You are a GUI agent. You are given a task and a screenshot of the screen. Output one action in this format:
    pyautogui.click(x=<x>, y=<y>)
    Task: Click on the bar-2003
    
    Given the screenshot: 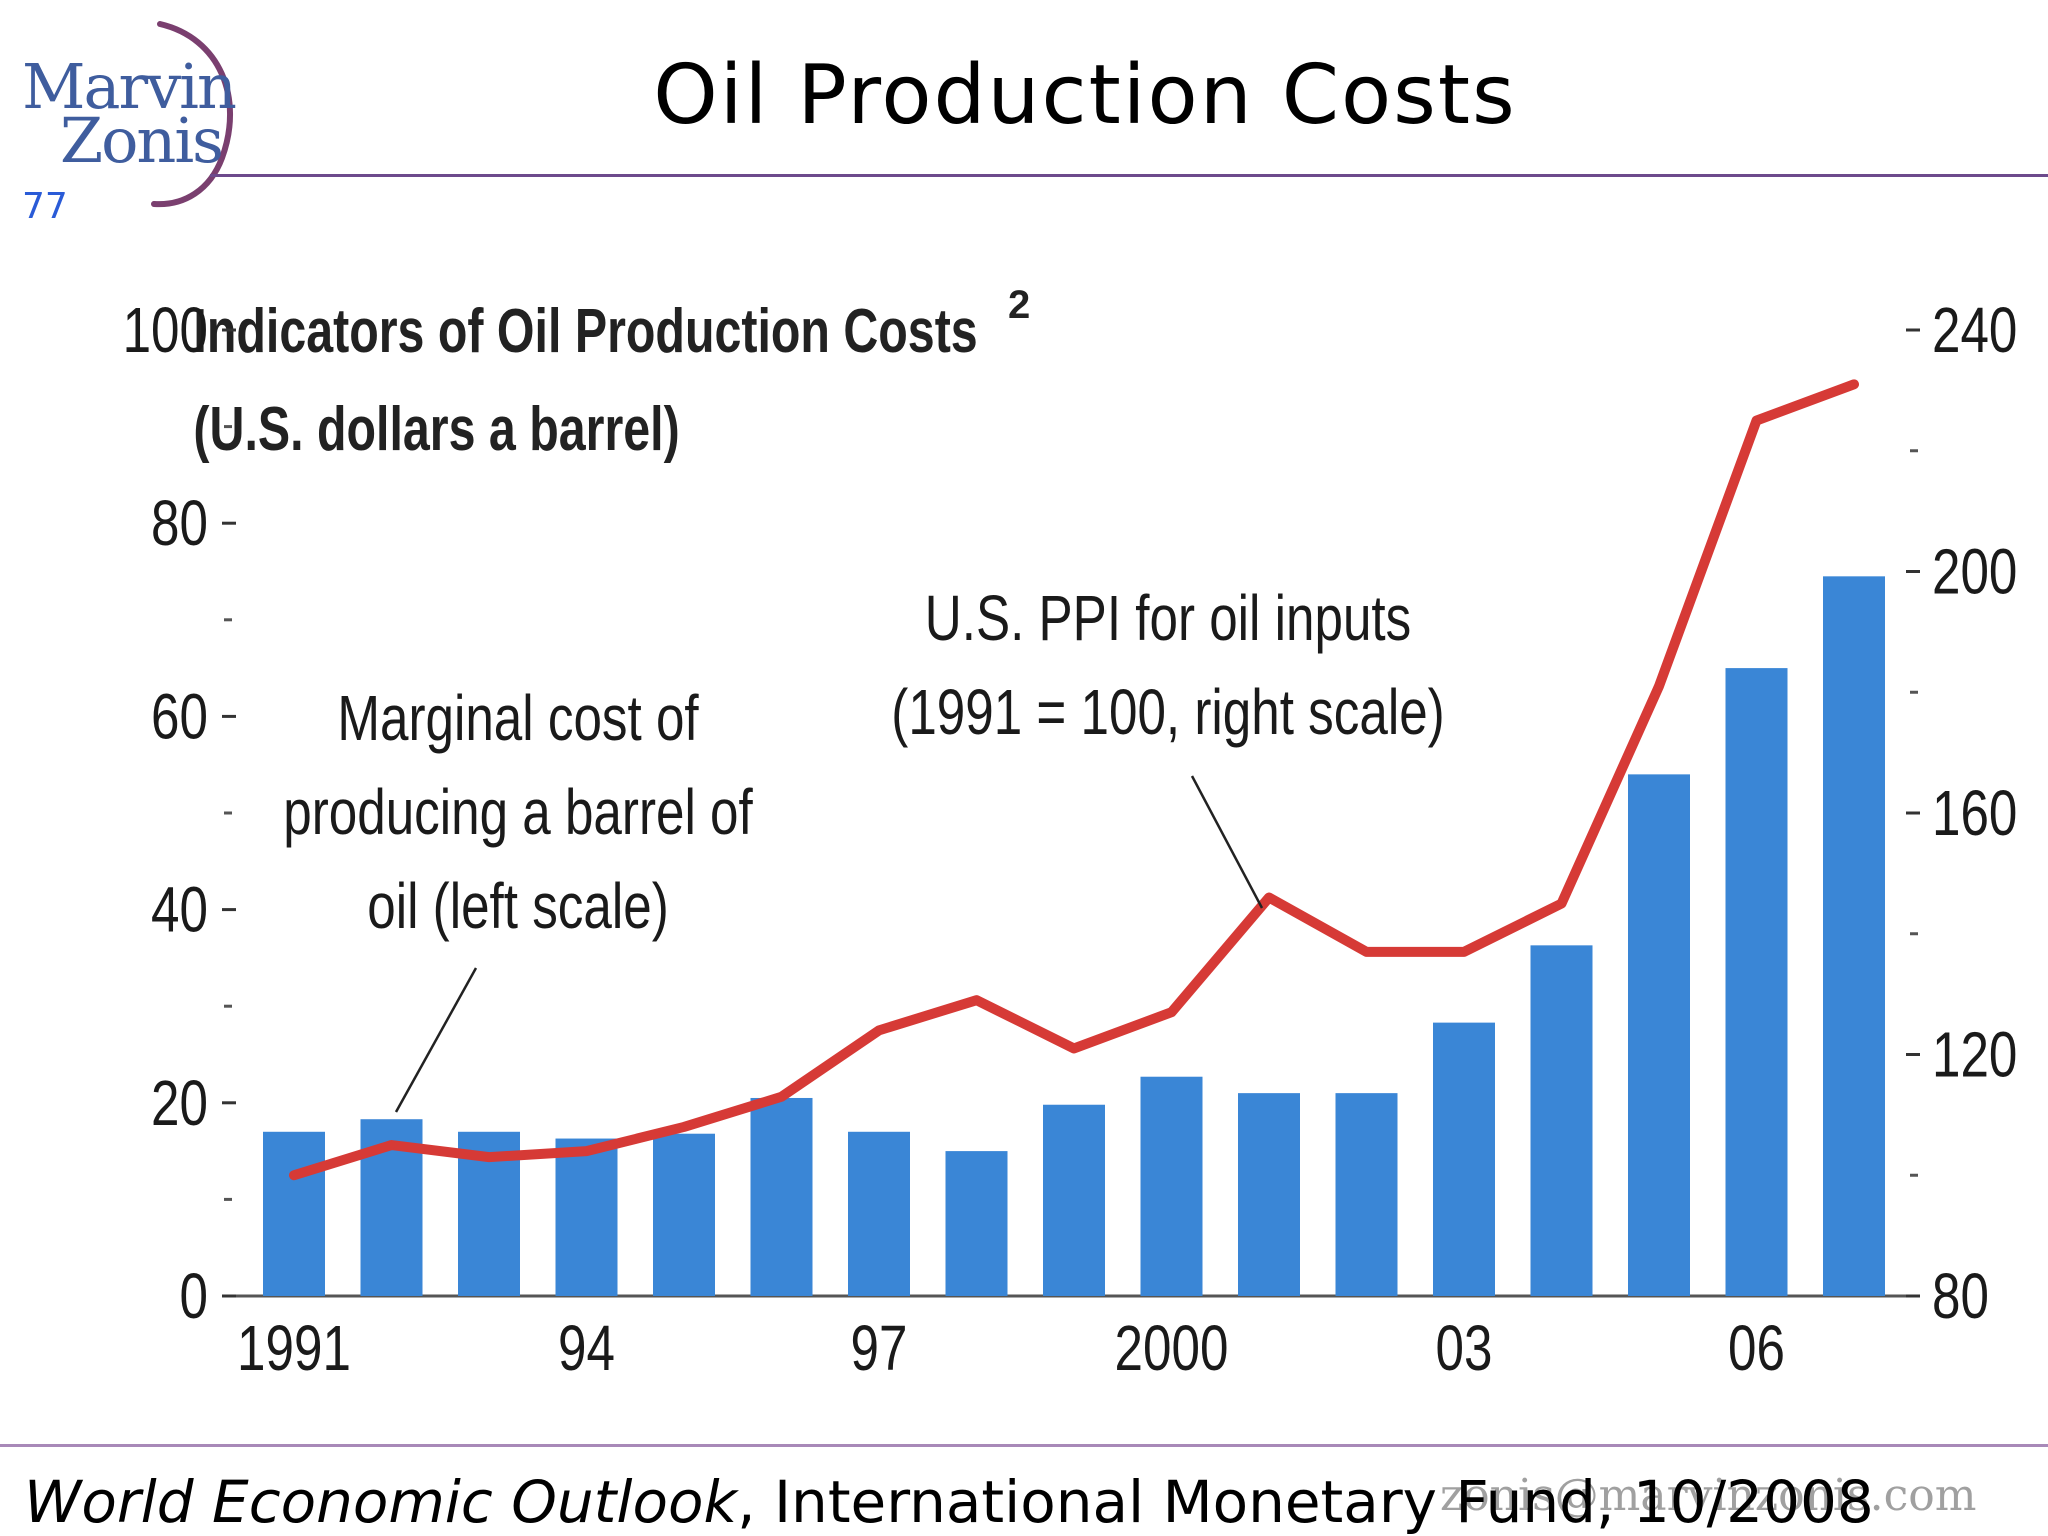 What is the action you would take?
    pyautogui.click(x=1464, y=1159)
    